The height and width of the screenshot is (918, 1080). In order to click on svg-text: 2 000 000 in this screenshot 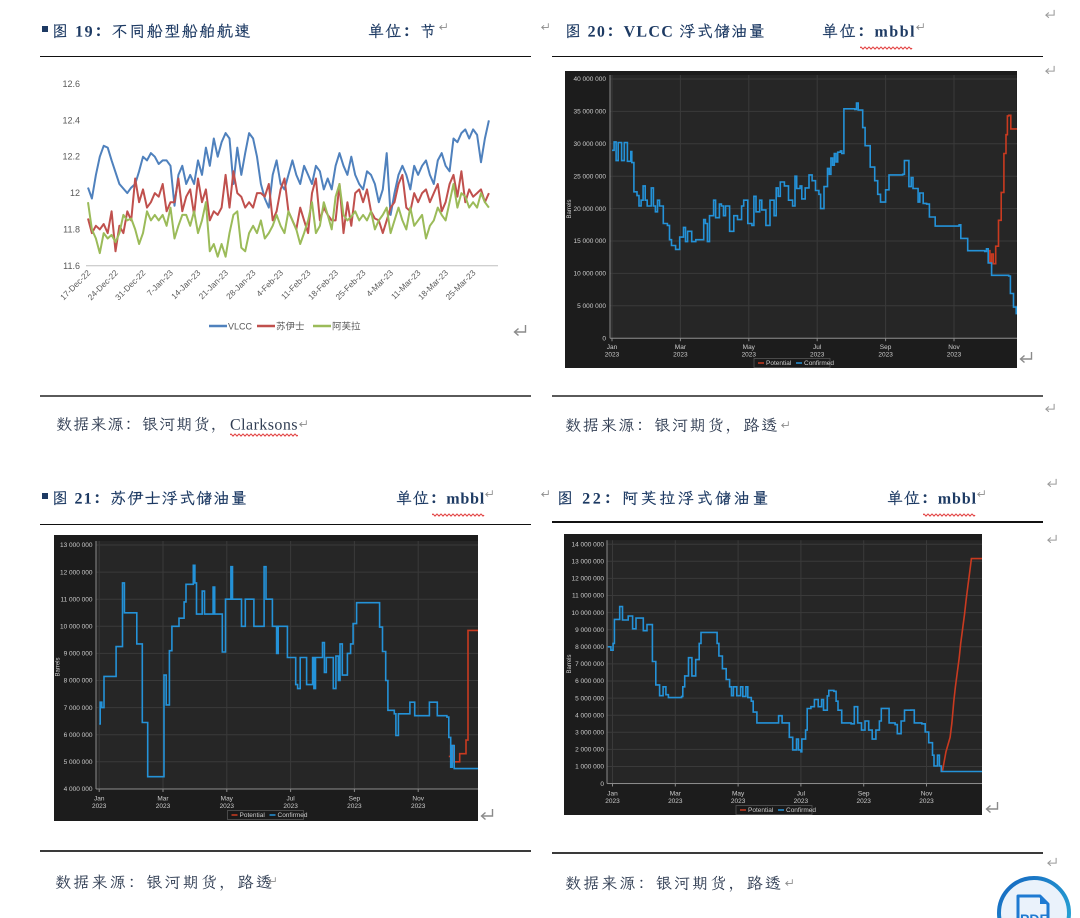, I will do `click(589, 750)`.